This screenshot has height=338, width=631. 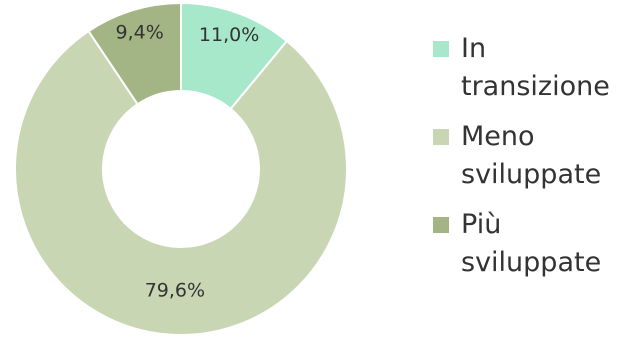 What do you see at coordinates (474, 48) in the screenshot?
I see `legend-label-line: In` at bounding box center [474, 48].